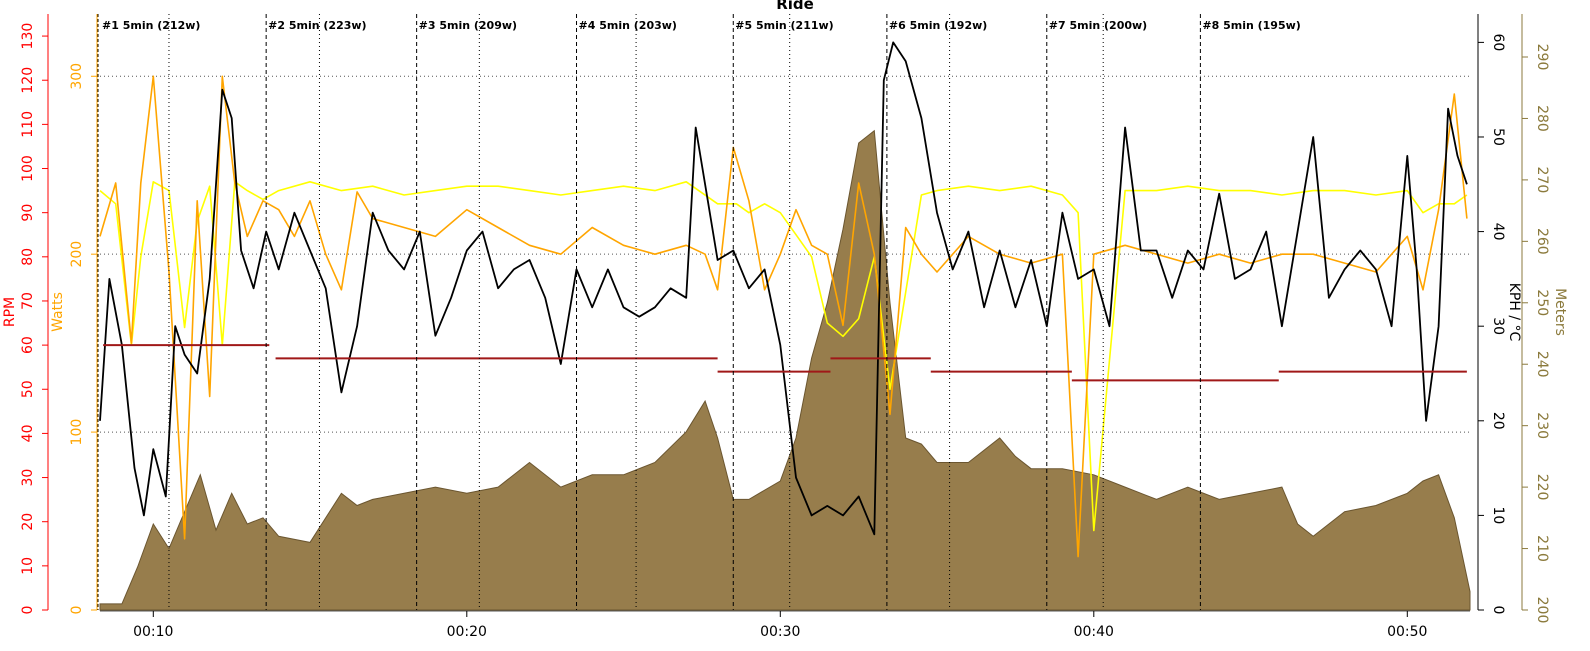  What do you see at coordinates (1542, 241) in the screenshot?
I see `meters-tick-label: 260` at bounding box center [1542, 241].